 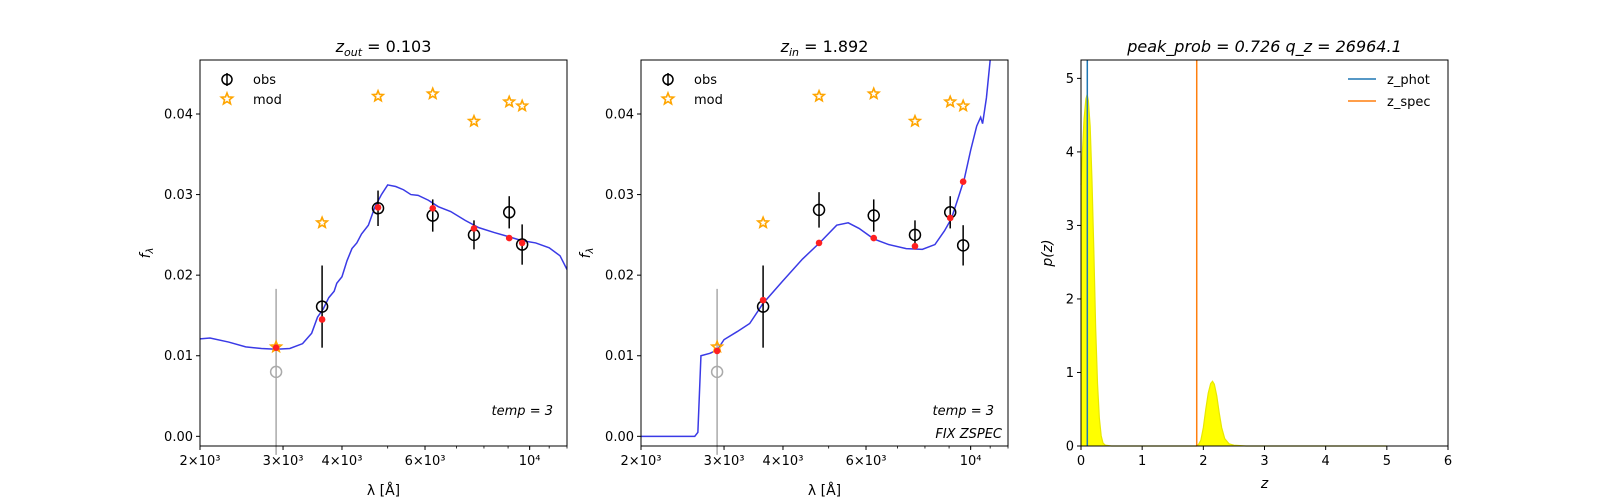 What do you see at coordinates (785, 46) in the screenshot?
I see `panel-zin-title-base: z` at bounding box center [785, 46].